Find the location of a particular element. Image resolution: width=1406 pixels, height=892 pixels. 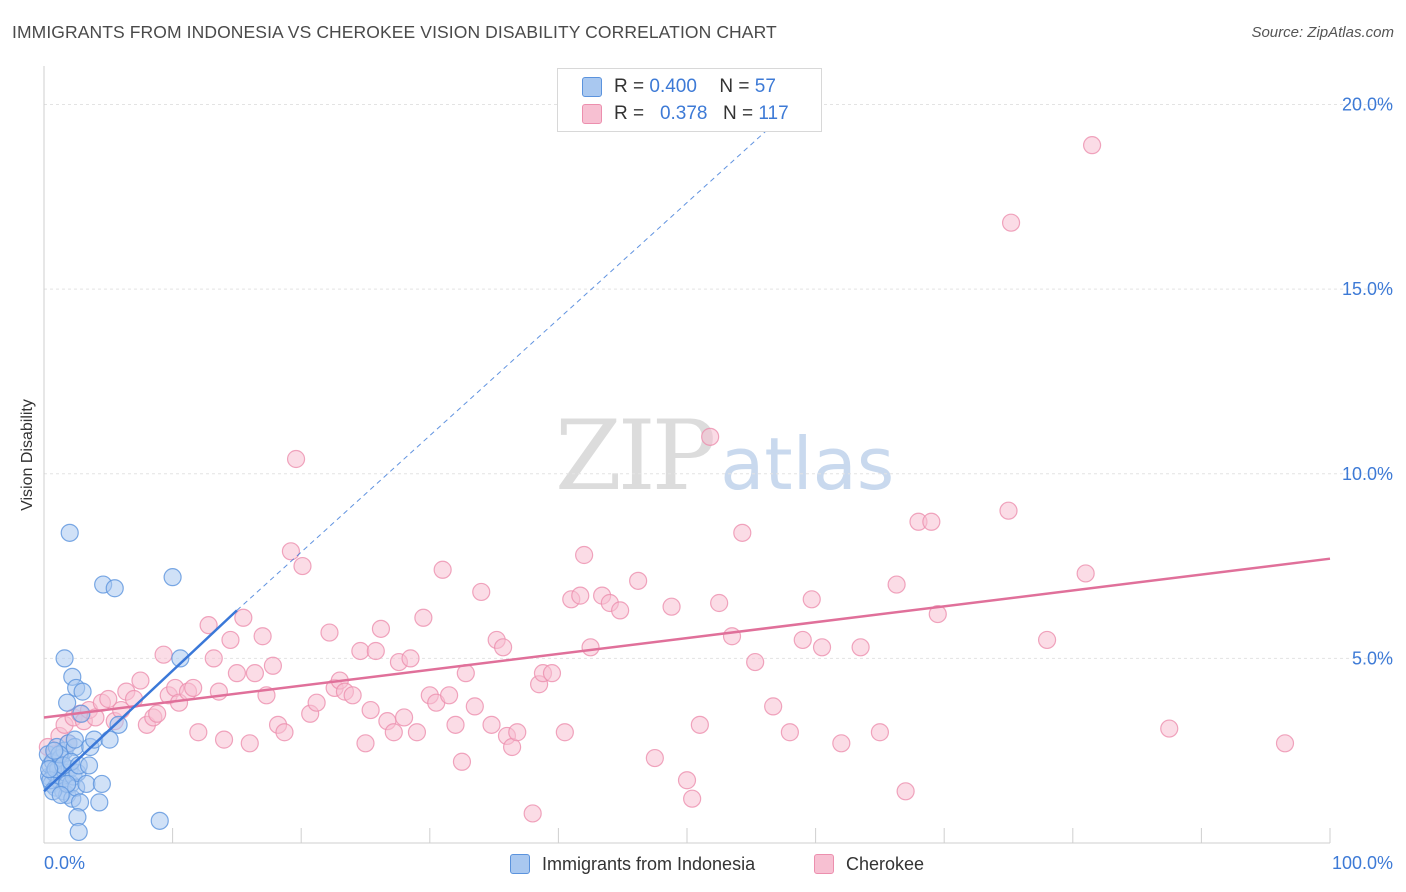

y-tick-label: 5.0% is located at coordinates (1372, 658).